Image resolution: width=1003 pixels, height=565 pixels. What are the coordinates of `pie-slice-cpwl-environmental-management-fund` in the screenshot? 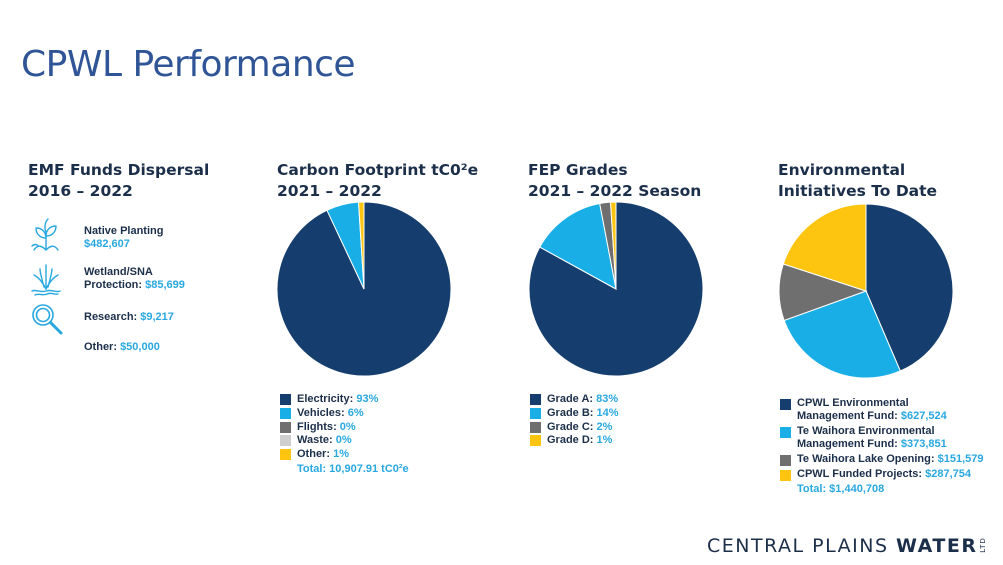 It's located at (909, 287).